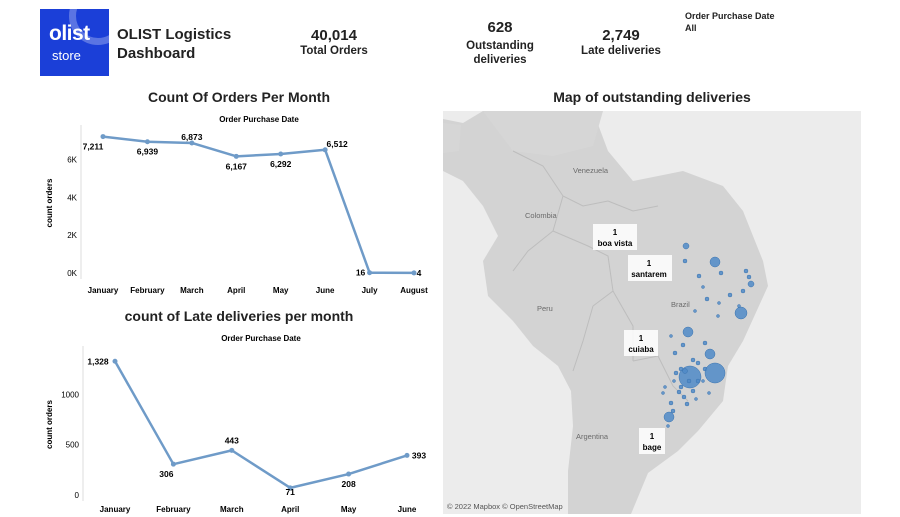  What do you see at coordinates (261, 338) in the screenshot?
I see `chart-subtitle: Order Purchase Date` at bounding box center [261, 338].